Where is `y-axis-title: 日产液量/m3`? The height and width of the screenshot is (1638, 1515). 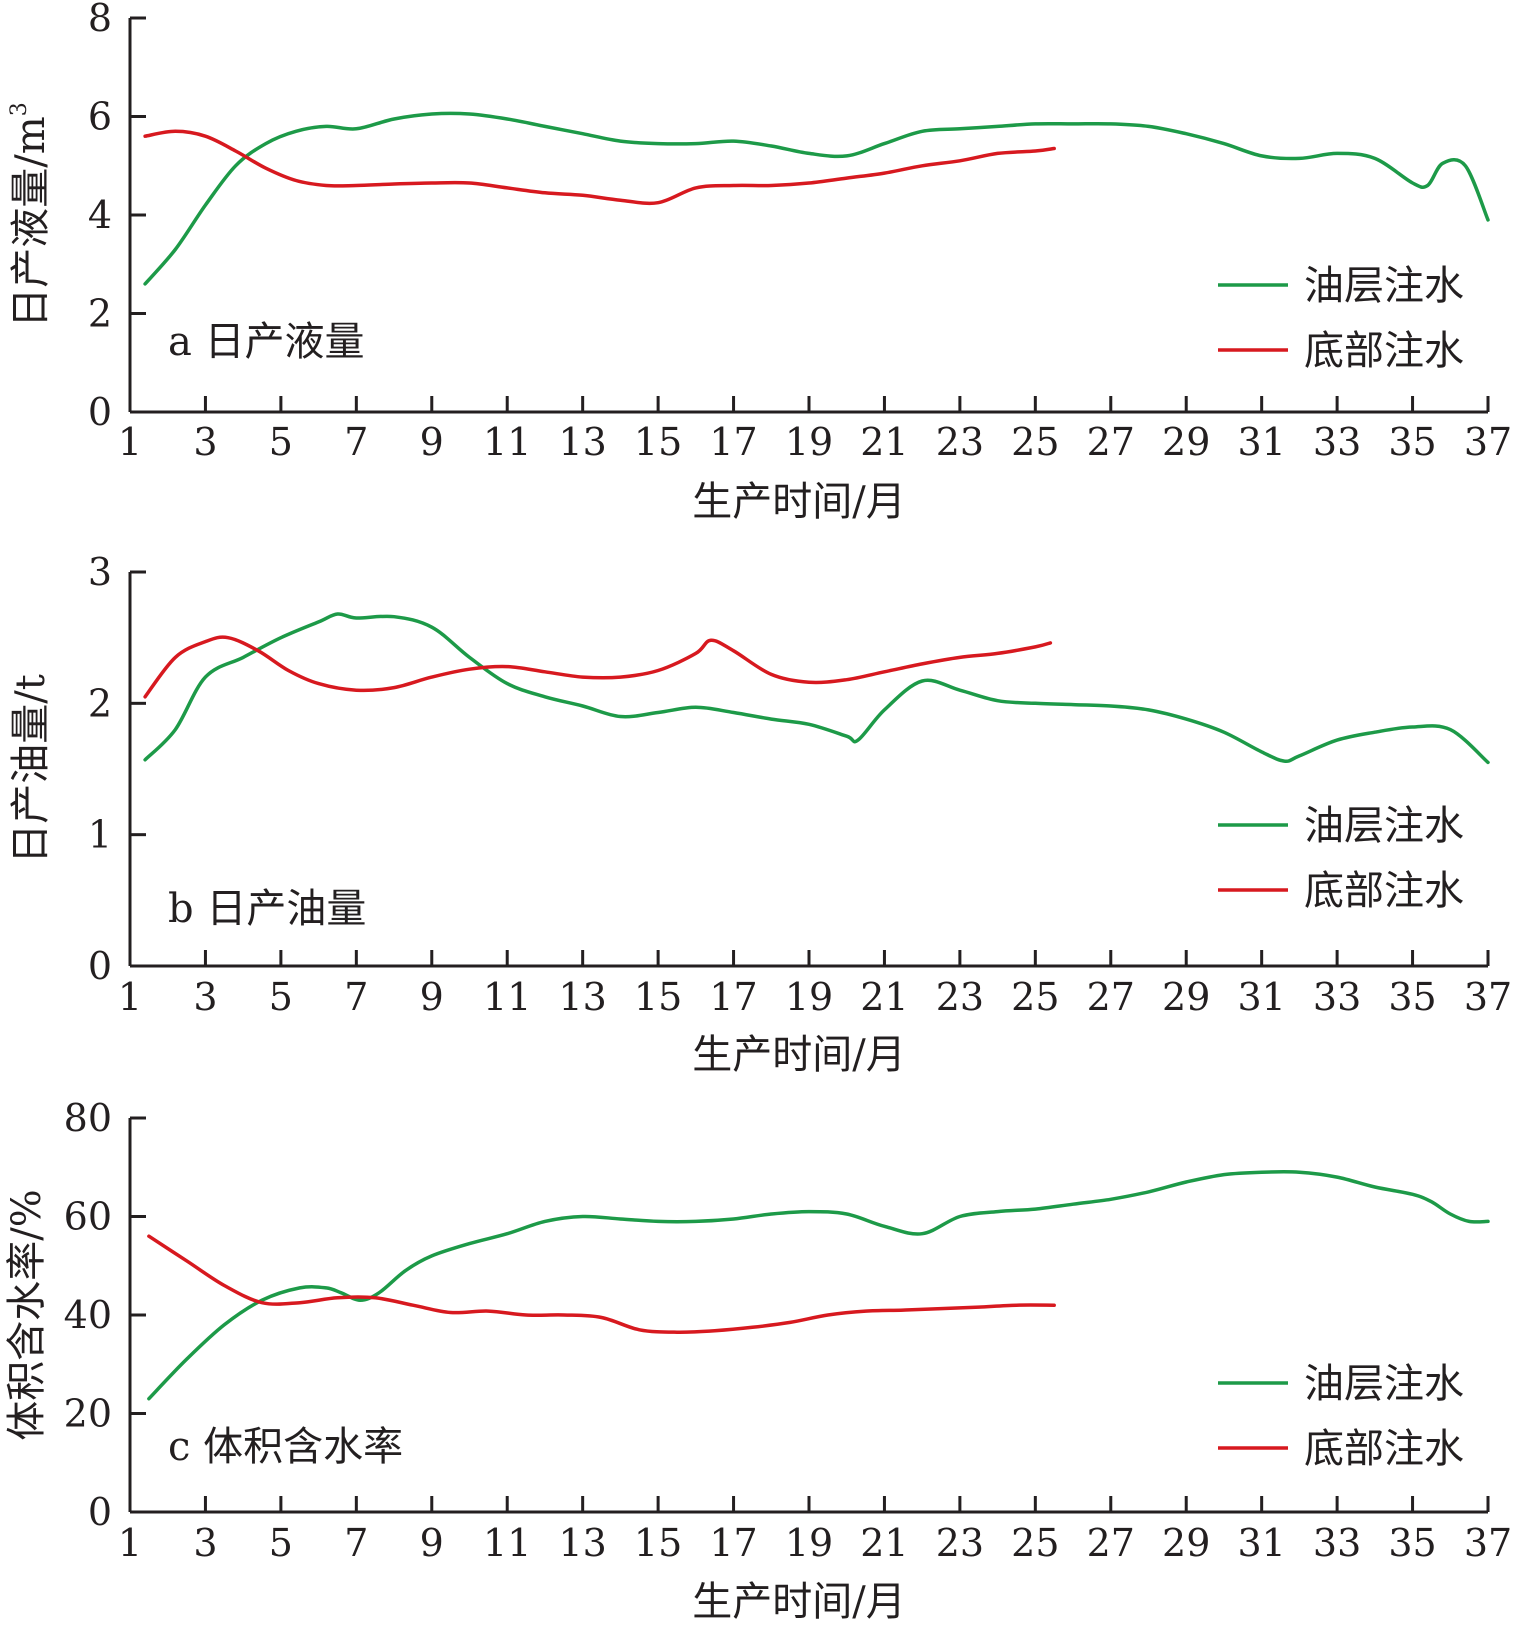 y-axis-title: 日产液量/m3 is located at coordinates (30, 214).